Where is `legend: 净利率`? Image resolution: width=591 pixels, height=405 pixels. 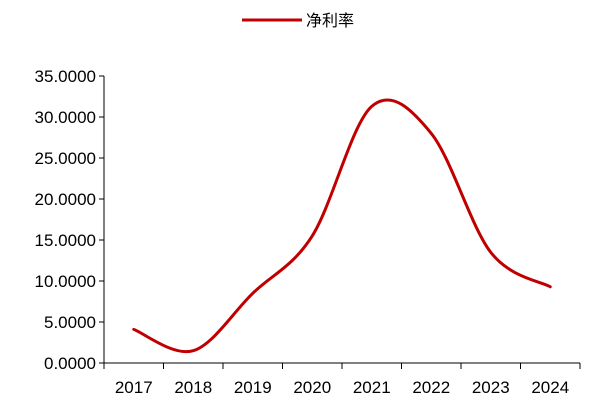 legend: 净利率 is located at coordinates (298, 20).